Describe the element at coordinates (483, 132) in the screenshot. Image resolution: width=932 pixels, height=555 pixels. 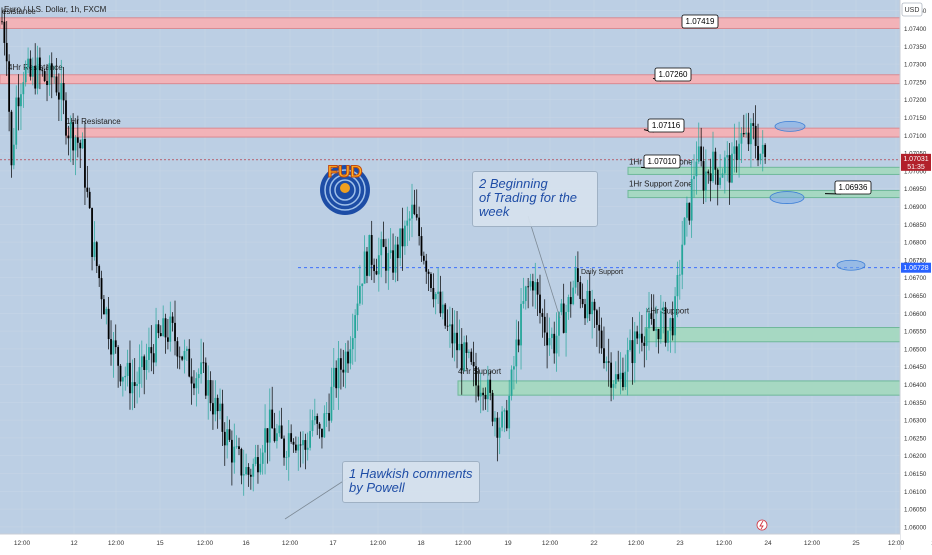
I see `resistance-zone-1hr` at that location.